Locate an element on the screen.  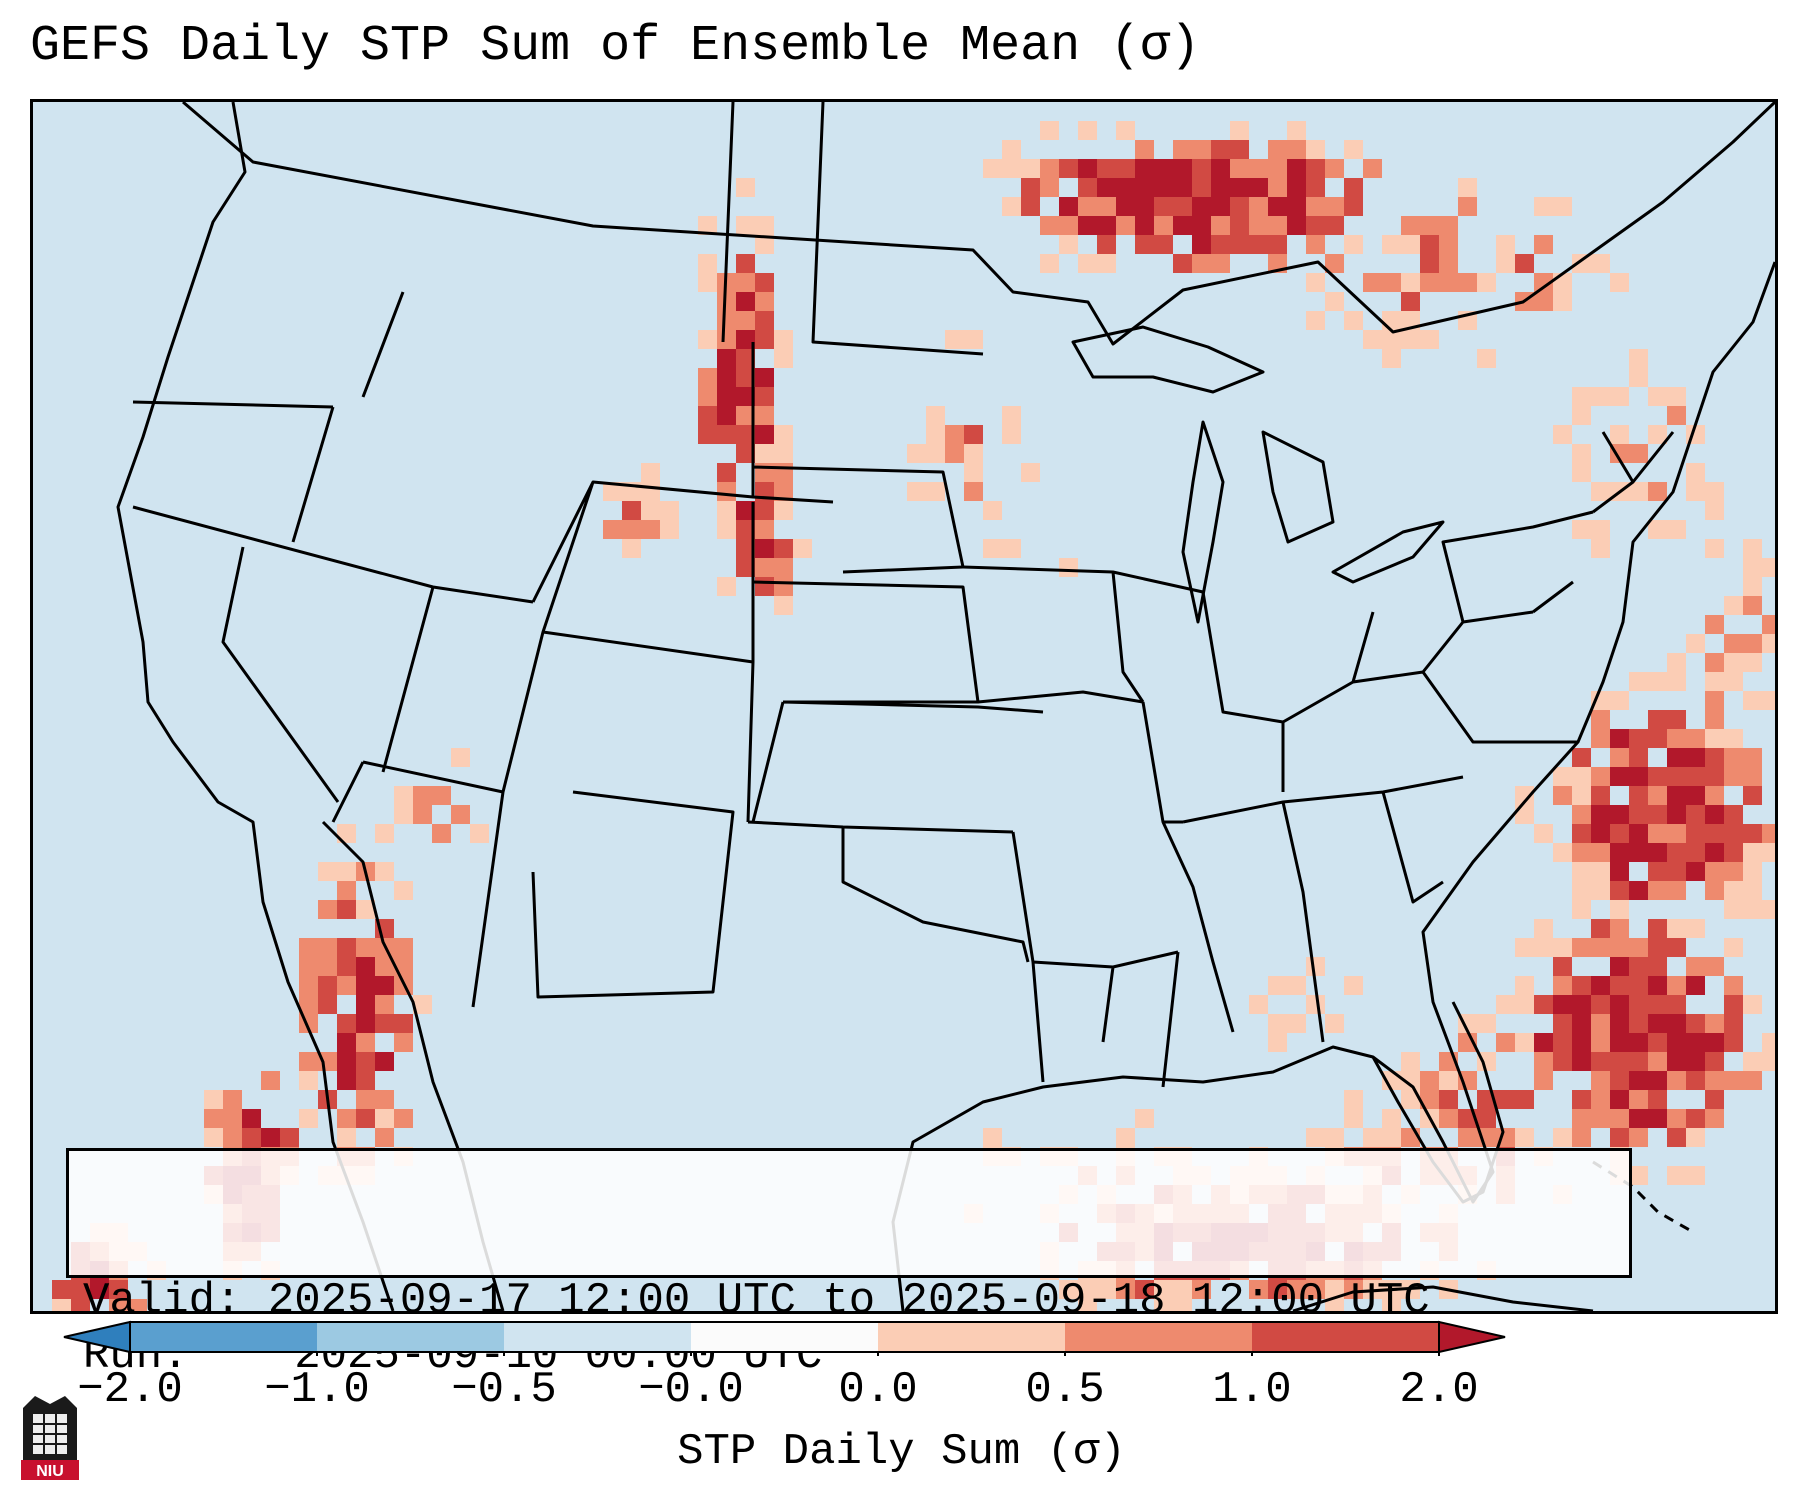
colorbar-tick-label: 0.0 is located at coordinates (878, 1390).